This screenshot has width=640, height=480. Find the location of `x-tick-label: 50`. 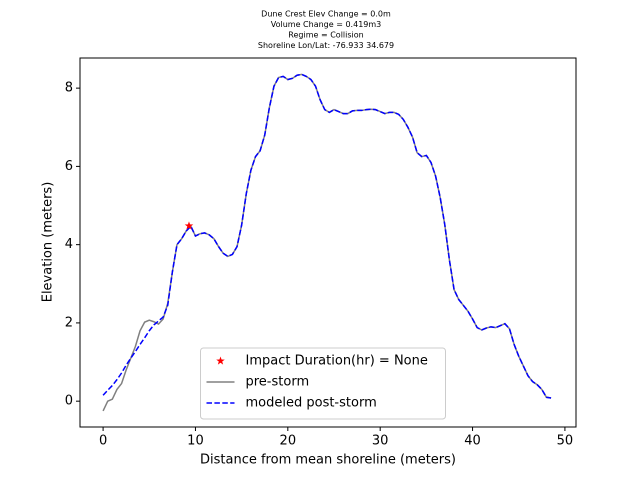

x-tick-label: 50 is located at coordinates (565, 441).